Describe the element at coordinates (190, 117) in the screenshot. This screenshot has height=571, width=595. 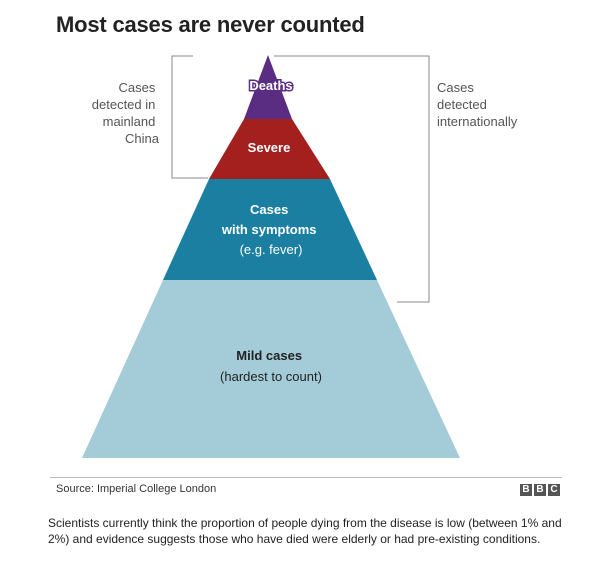
I see `bracket-left` at that location.